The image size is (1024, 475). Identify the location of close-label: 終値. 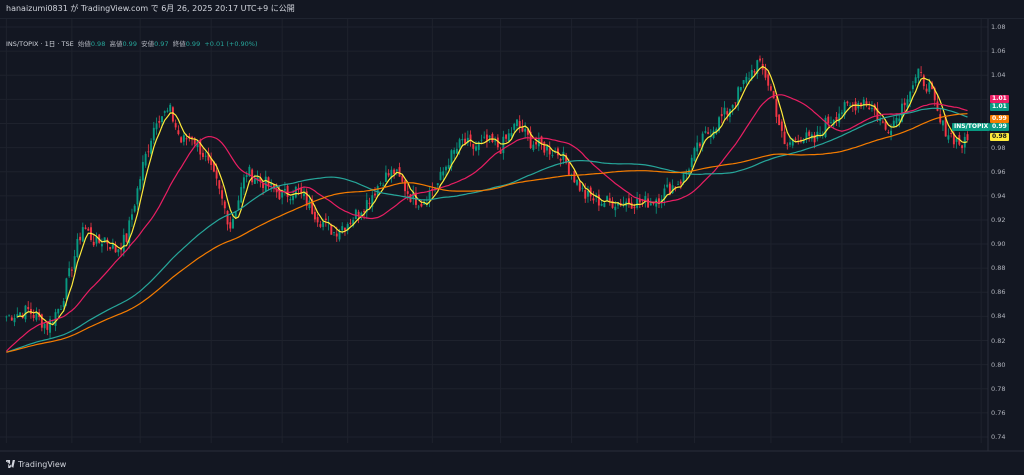
(179, 44).